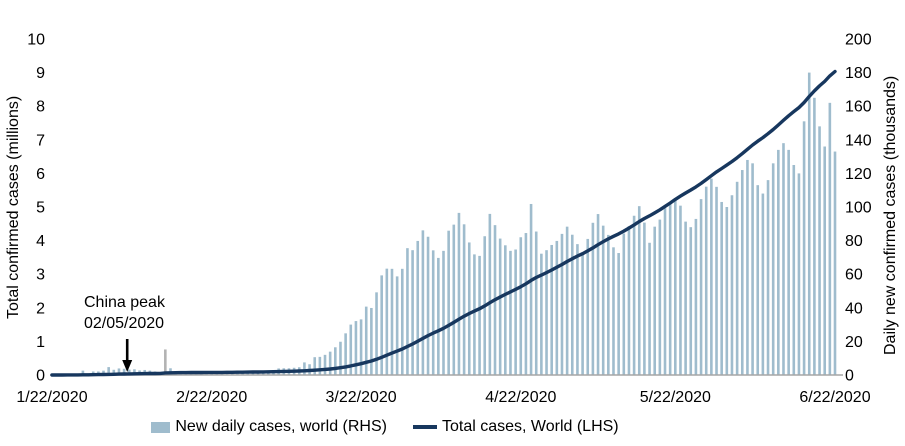 The image size is (905, 446). Describe the element at coordinates (858, 107) in the screenshot. I see `right-tick-label: 160` at that location.